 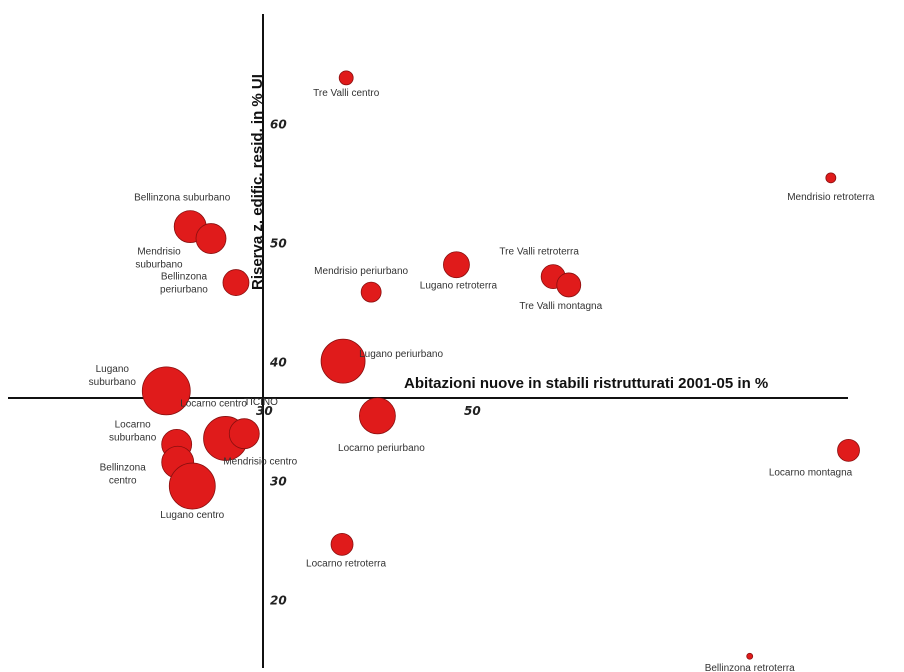 I want to click on data-point-label: Locarno montagna, so click(x=811, y=472).